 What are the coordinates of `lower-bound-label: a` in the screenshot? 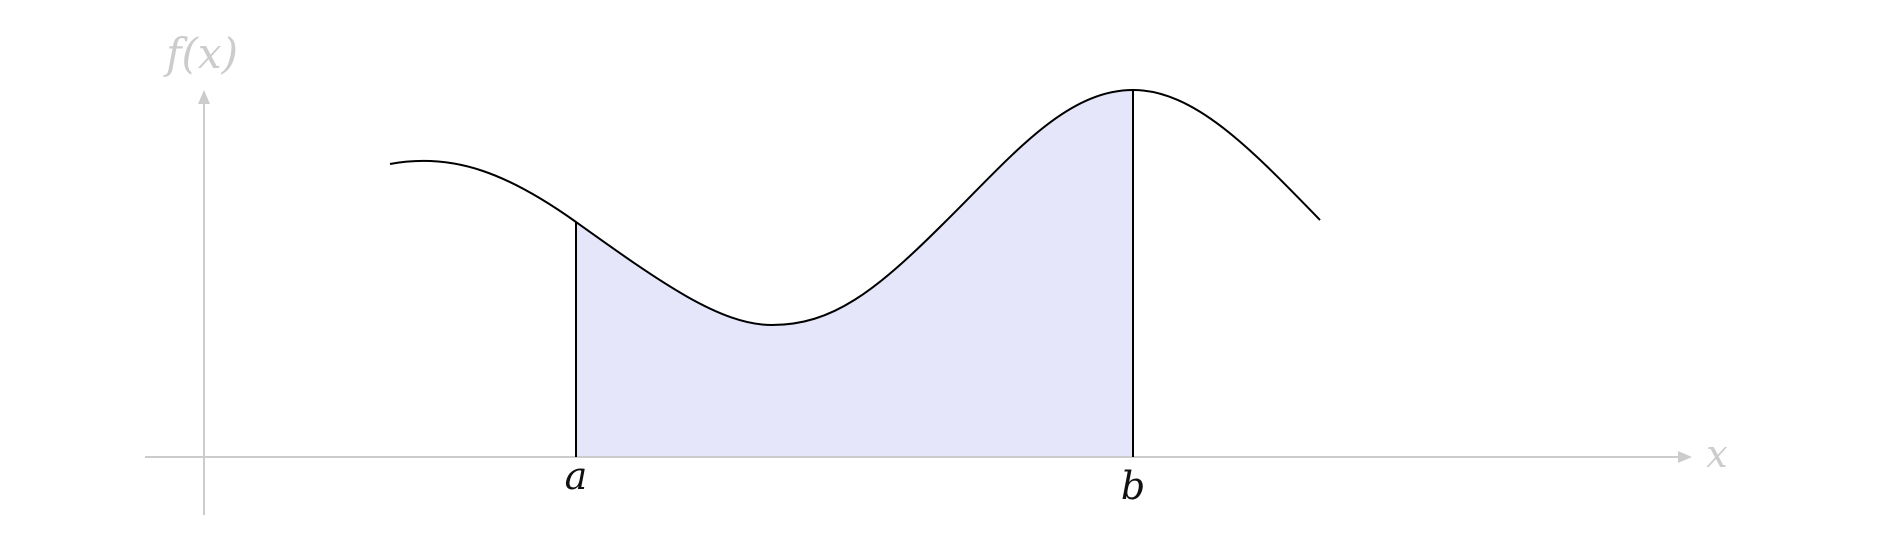 It's located at (576, 476).